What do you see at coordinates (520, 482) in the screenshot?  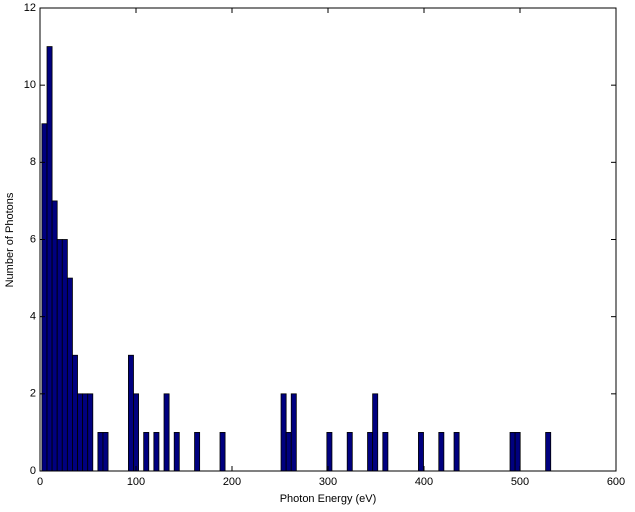 I see `x-tick-label: 500` at bounding box center [520, 482].